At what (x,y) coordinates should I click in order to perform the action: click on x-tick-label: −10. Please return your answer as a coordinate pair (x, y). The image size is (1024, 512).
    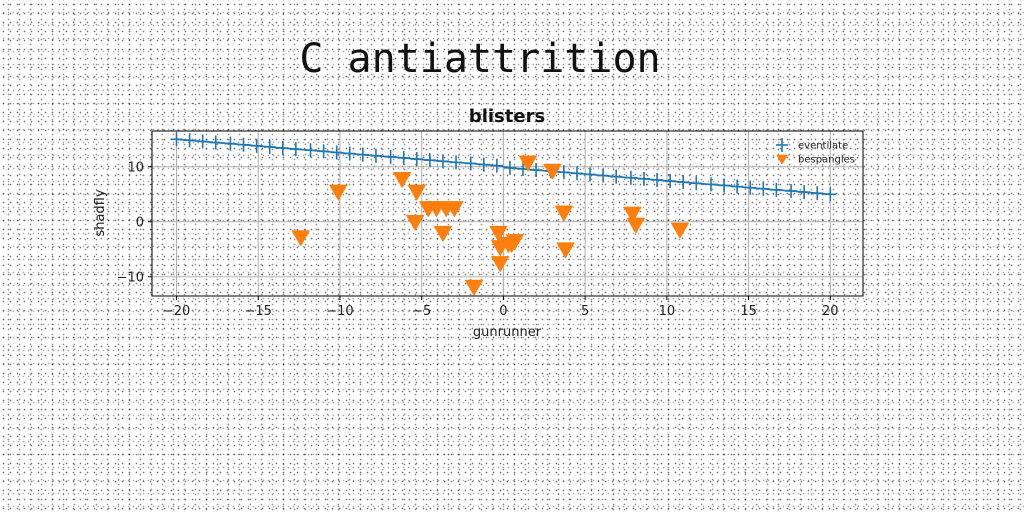
    Looking at the image, I should click on (339, 311).